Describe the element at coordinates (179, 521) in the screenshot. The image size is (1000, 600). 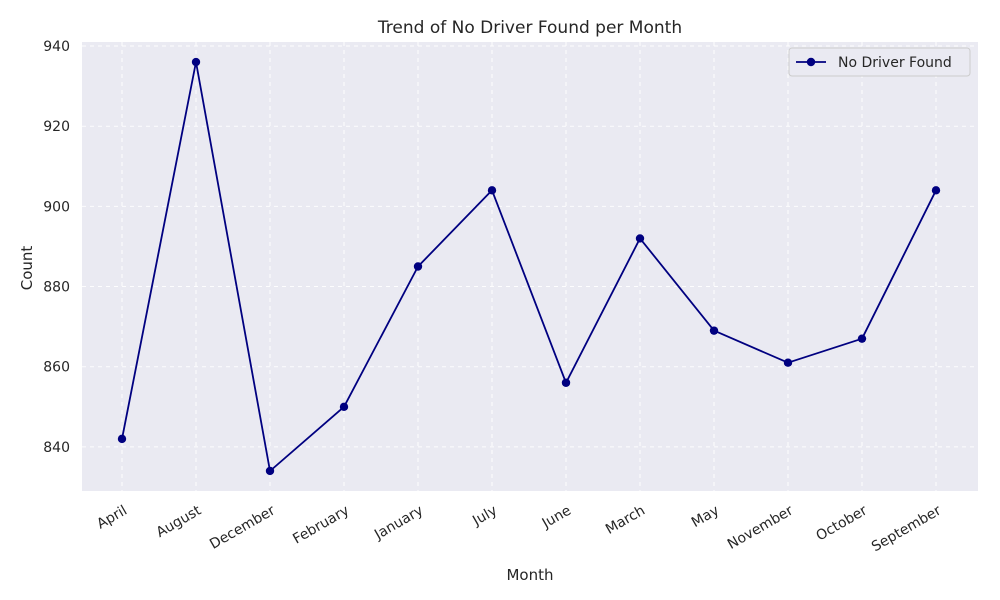
I see `x-tick-label: August` at that location.